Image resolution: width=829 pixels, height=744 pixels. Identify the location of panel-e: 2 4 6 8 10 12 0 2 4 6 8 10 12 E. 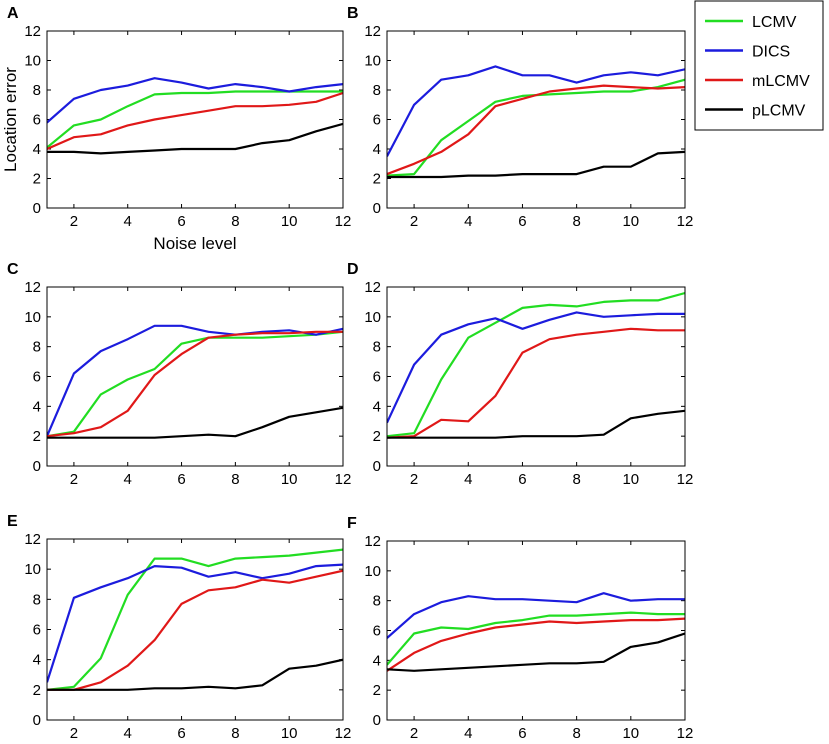
(179, 627).